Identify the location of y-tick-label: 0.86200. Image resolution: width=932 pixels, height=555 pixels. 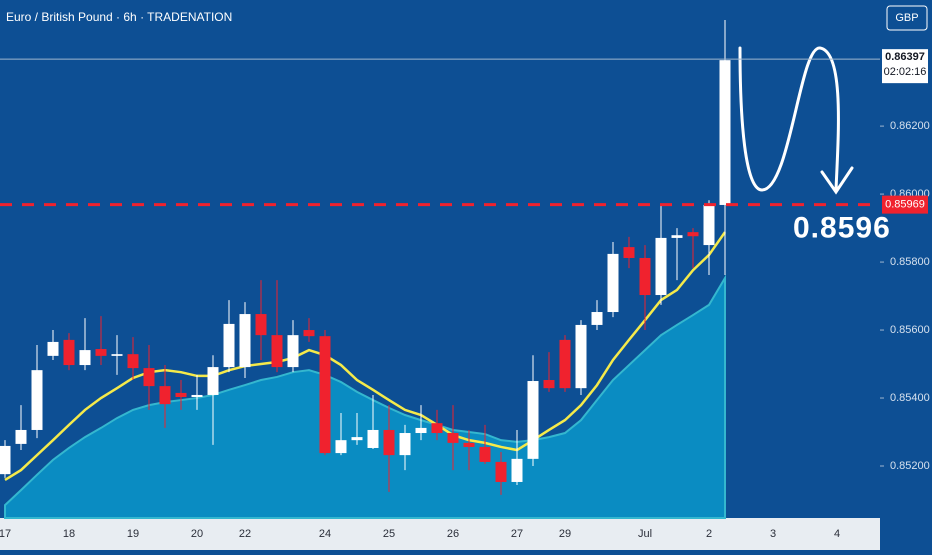
(910, 126).